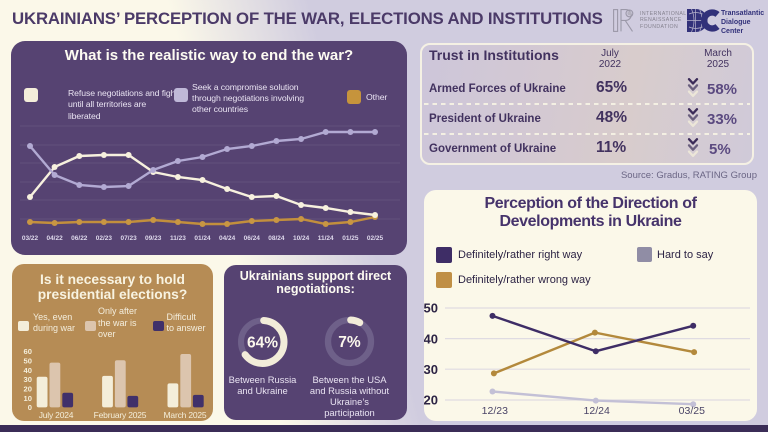 Image resolution: width=768 pixels, height=432 pixels. What do you see at coordinates (120, 415) in the screenshot?
I see `svg-text: February 2025` at bounding box center [120, 415].